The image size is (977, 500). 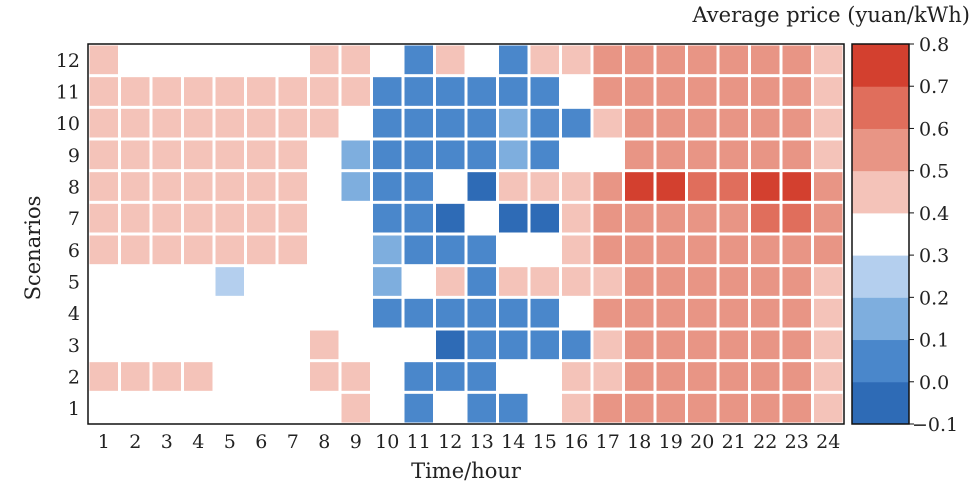 What do you see at coordinates (935, 425) in the screenshot?
I see `colorbar-tick-label: −0.1` at bounding box center [935, 425].